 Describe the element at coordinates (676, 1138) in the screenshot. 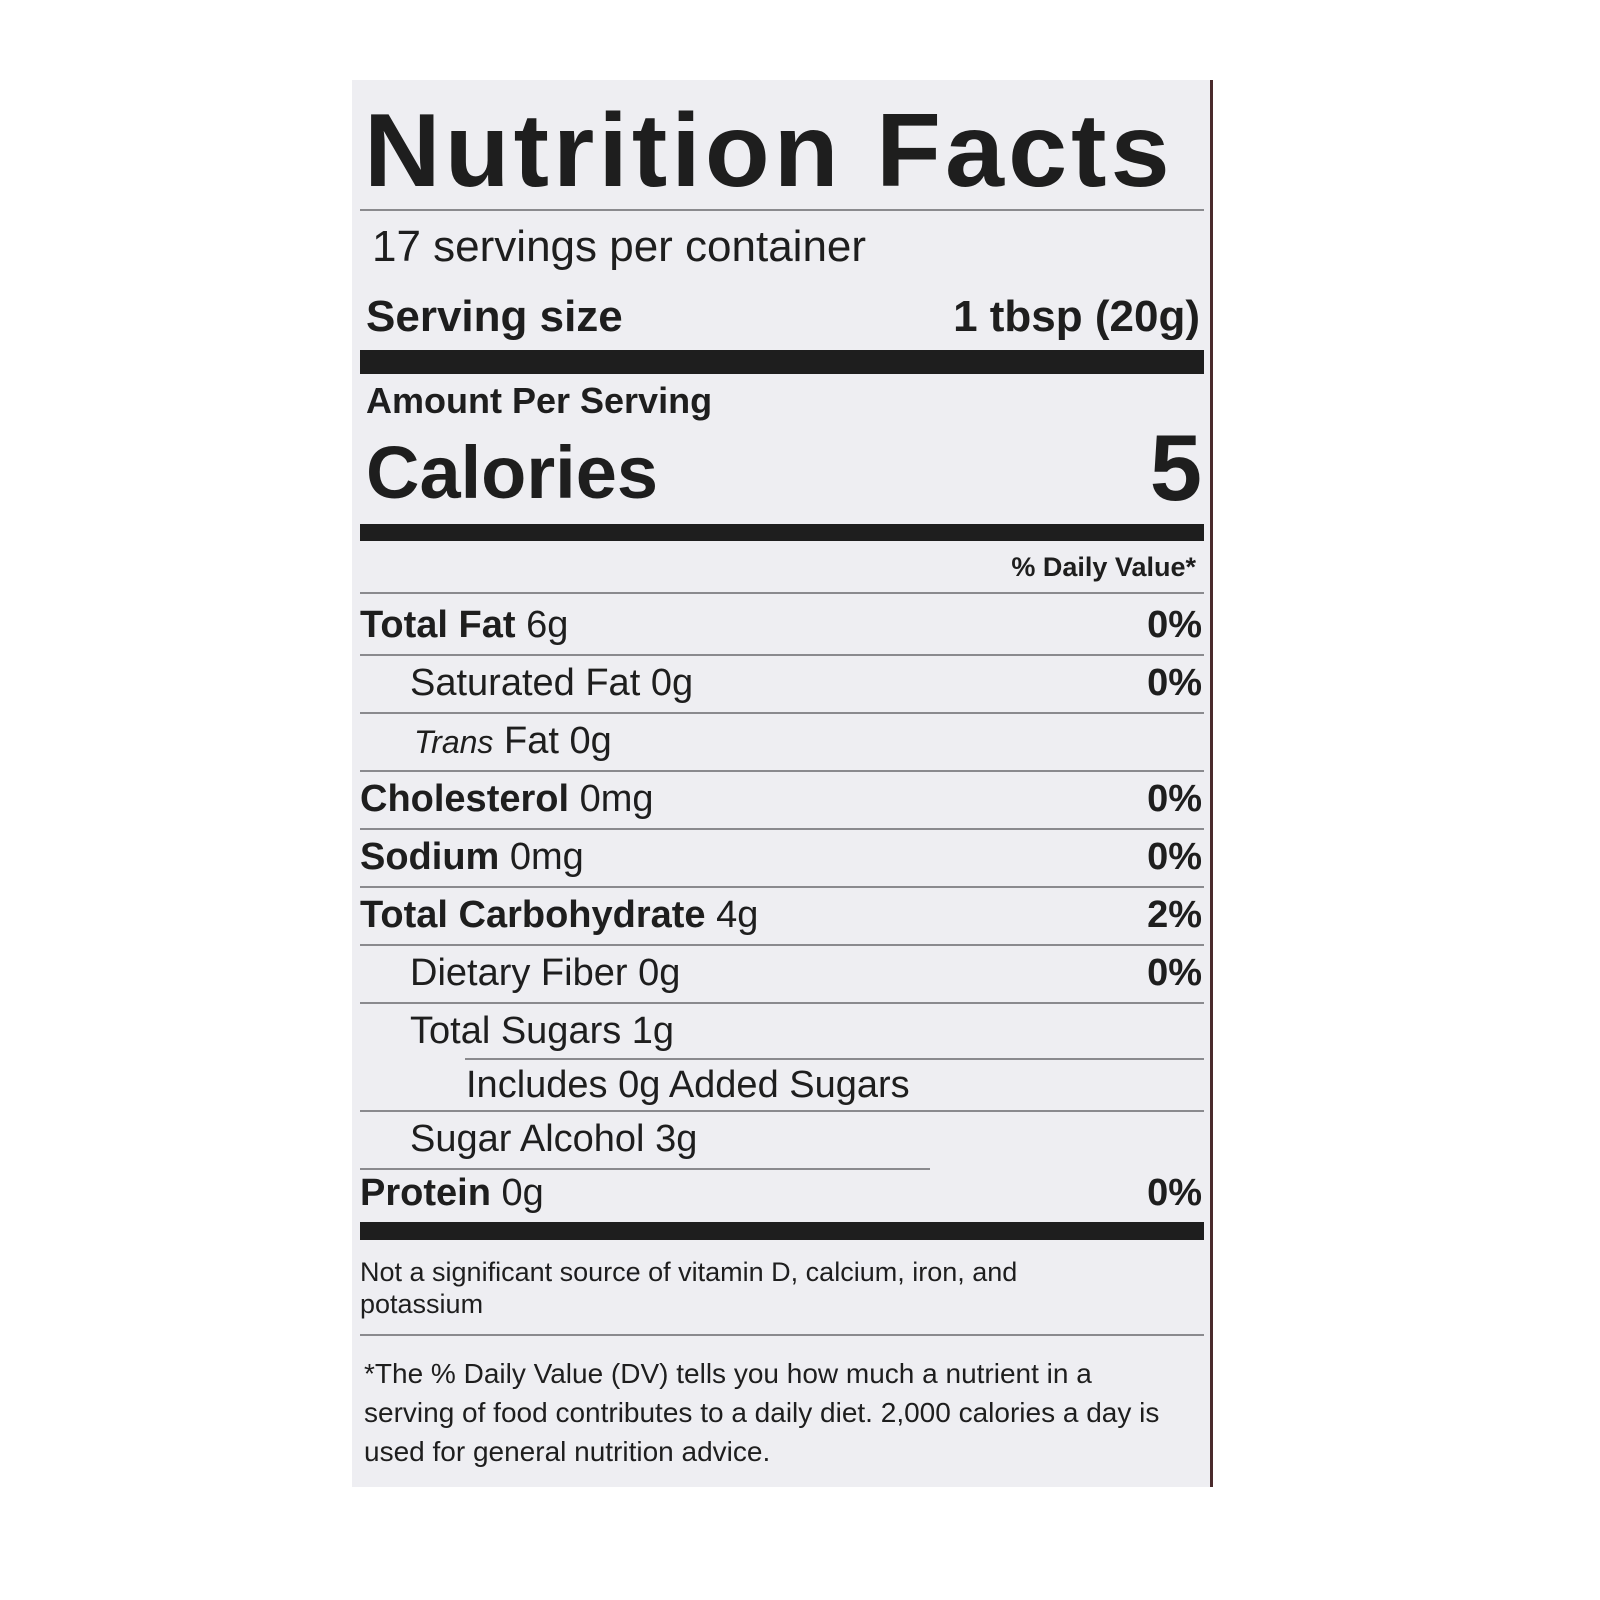

I see `nutrient-amount: 3g` at that location.